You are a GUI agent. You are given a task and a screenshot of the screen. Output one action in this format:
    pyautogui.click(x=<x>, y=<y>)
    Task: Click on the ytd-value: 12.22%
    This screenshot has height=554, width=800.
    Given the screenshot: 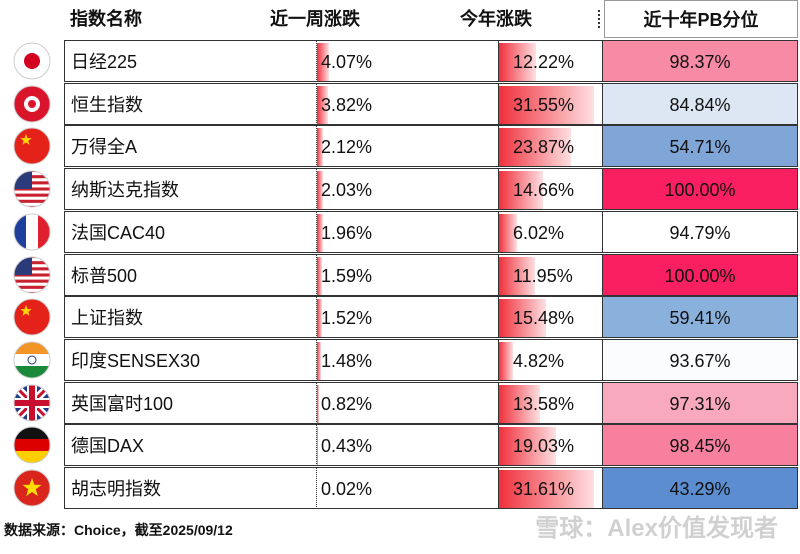 What is the action you would take?
    pyautogui.click(x=544, y=62)
    